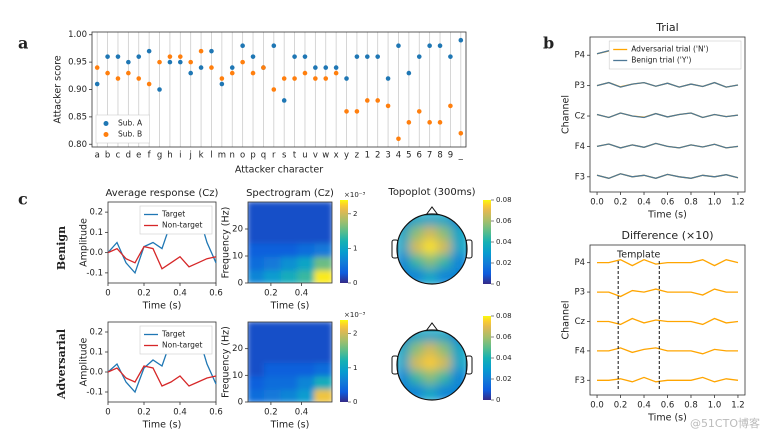 The height and width of the screenshot is (436, 766). What do you see at coordinates (182, 225) in the screenshot?
I see `legend-label: Non-target` at bounding box center [182, 225].